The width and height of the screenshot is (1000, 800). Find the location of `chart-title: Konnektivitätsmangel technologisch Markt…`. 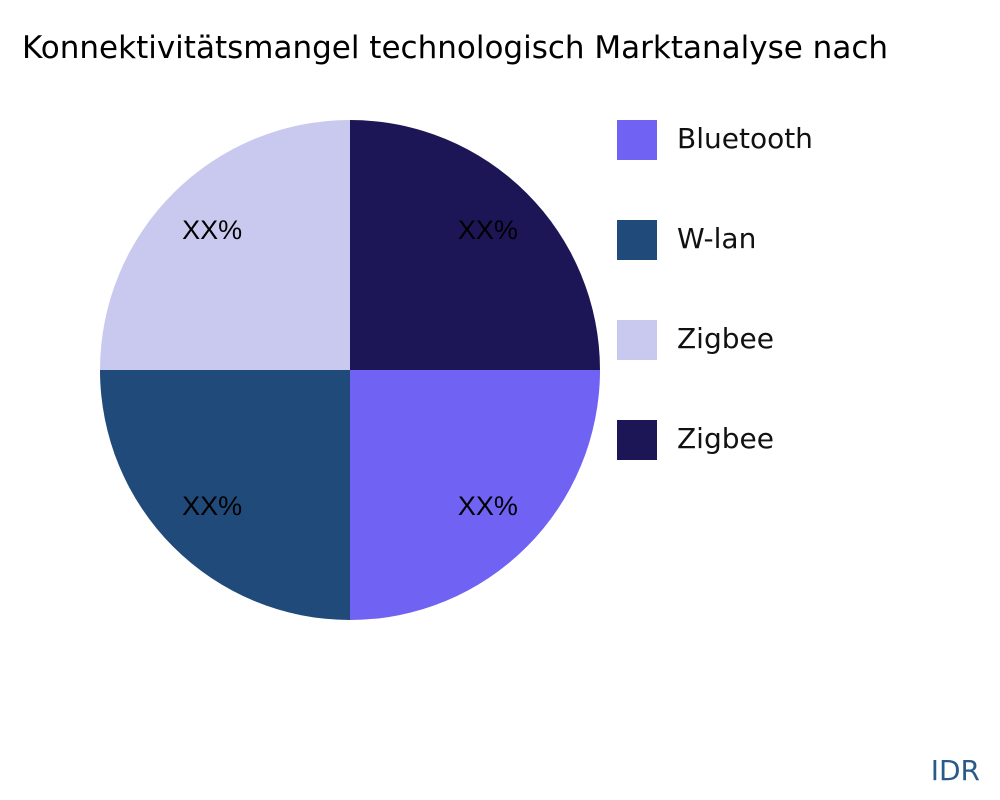

chart-title: Konnektivitätsmangel technologisch Markt… is located at coordinates (455, 48).